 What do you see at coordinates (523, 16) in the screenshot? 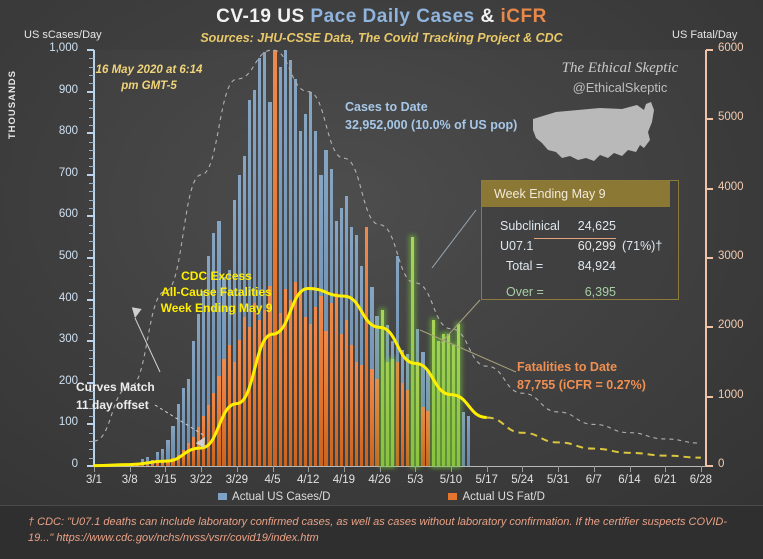
I see `title-part: iCFR` at bounding box center [523, 16].